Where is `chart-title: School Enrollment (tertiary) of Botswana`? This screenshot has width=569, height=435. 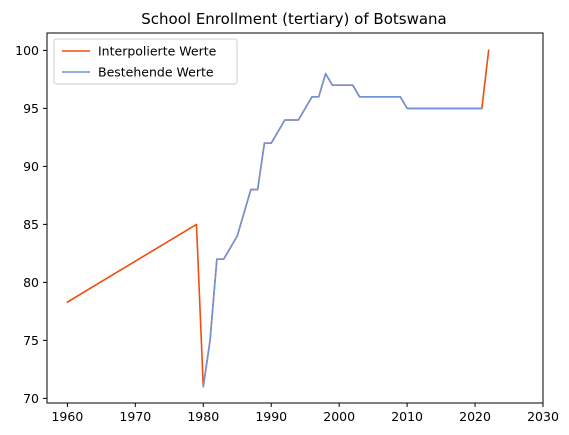
chart-title: School Enrollment (tertiary) of Botswana is located at coordinates (293, 19).